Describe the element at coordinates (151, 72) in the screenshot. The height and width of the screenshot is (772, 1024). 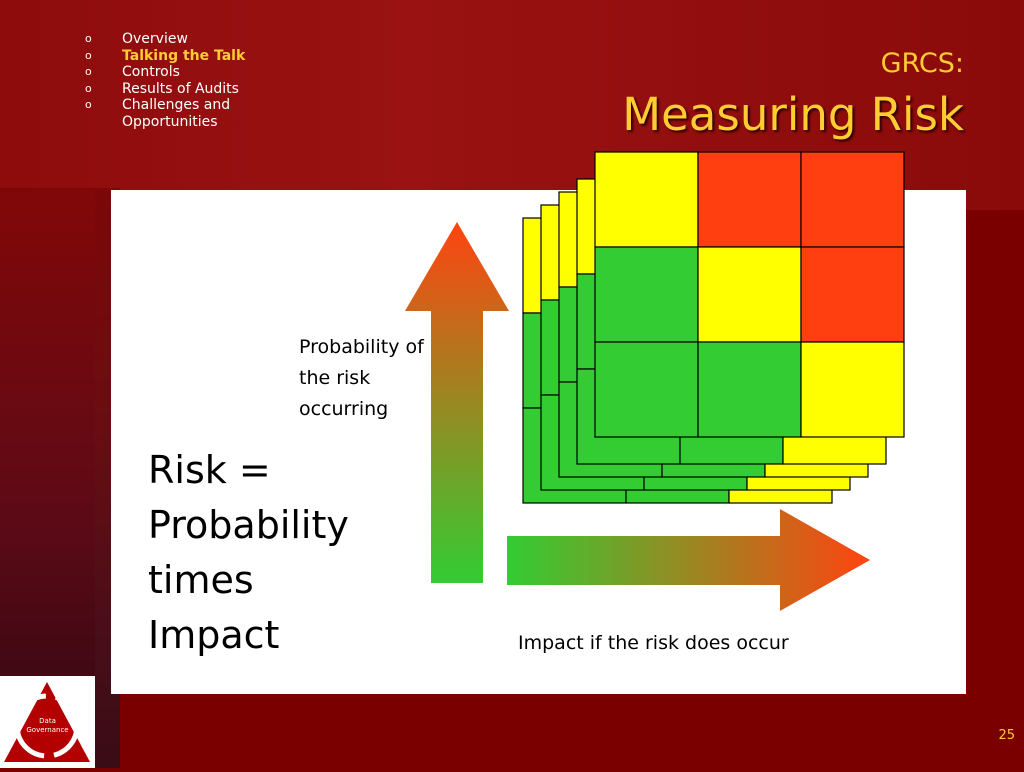
I see `agenda-item-label: Controls` at that location.